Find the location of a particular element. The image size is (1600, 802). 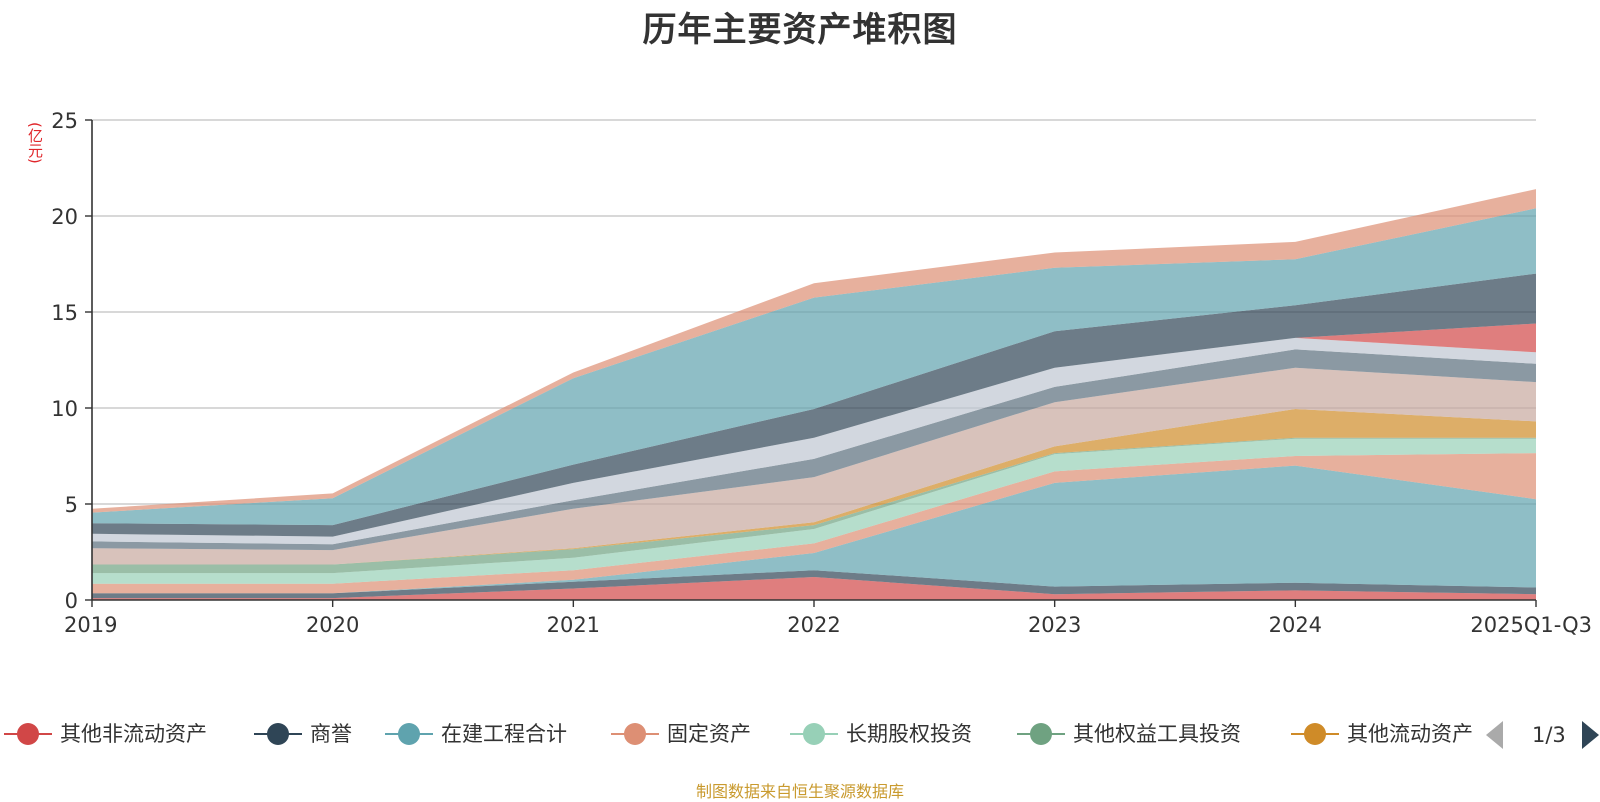

y-tick-label: 20 is located at coordinates (64, 217).